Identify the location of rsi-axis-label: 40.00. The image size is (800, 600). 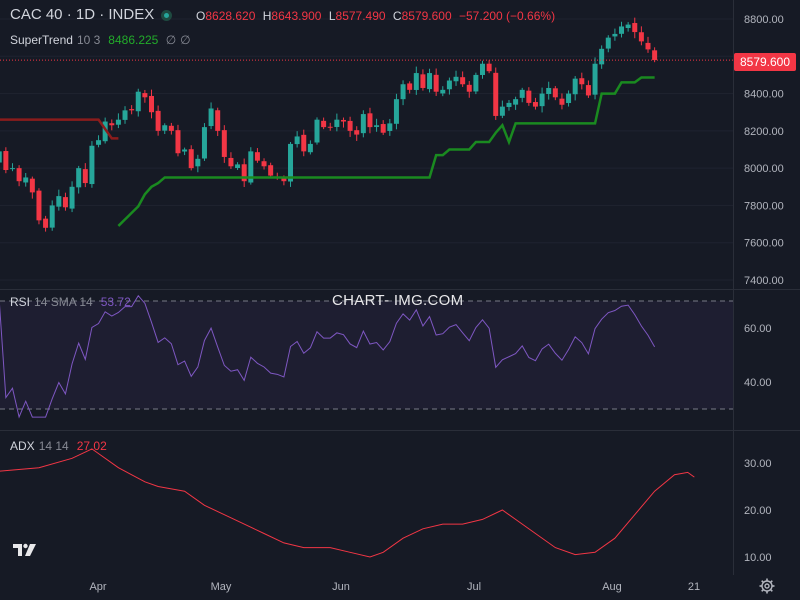
(758, 383).